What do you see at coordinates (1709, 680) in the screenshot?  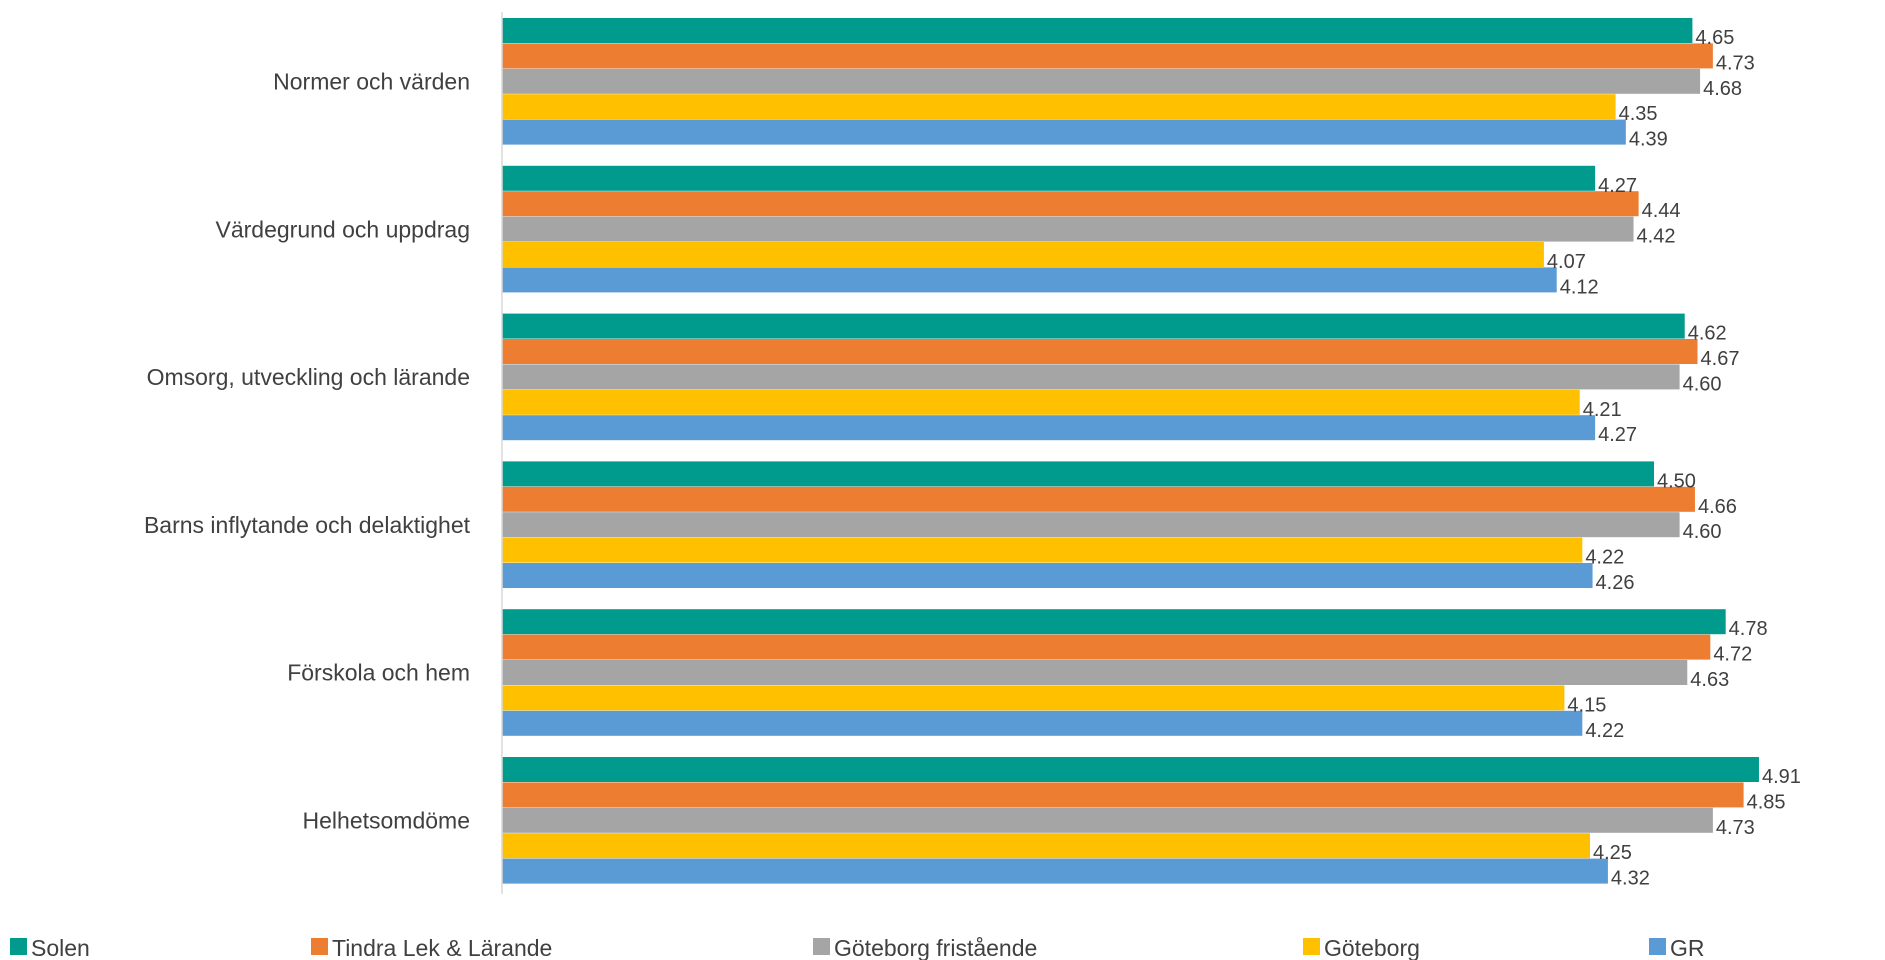 I see `data-label-5-3: 4.63` at bounding box center [1709, 680].